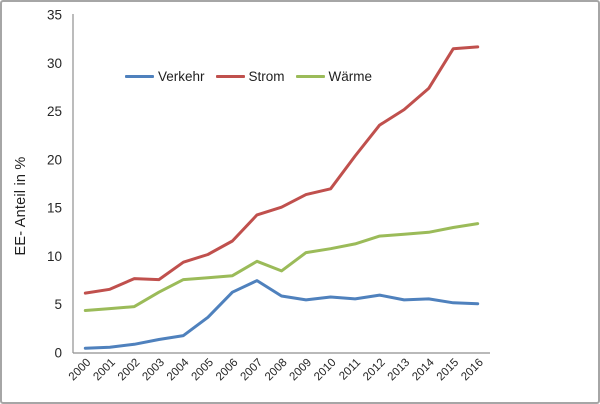 The image size is (600, 404). I want to click on legend: Verkehr Strom Wärme, so click(248, 76).